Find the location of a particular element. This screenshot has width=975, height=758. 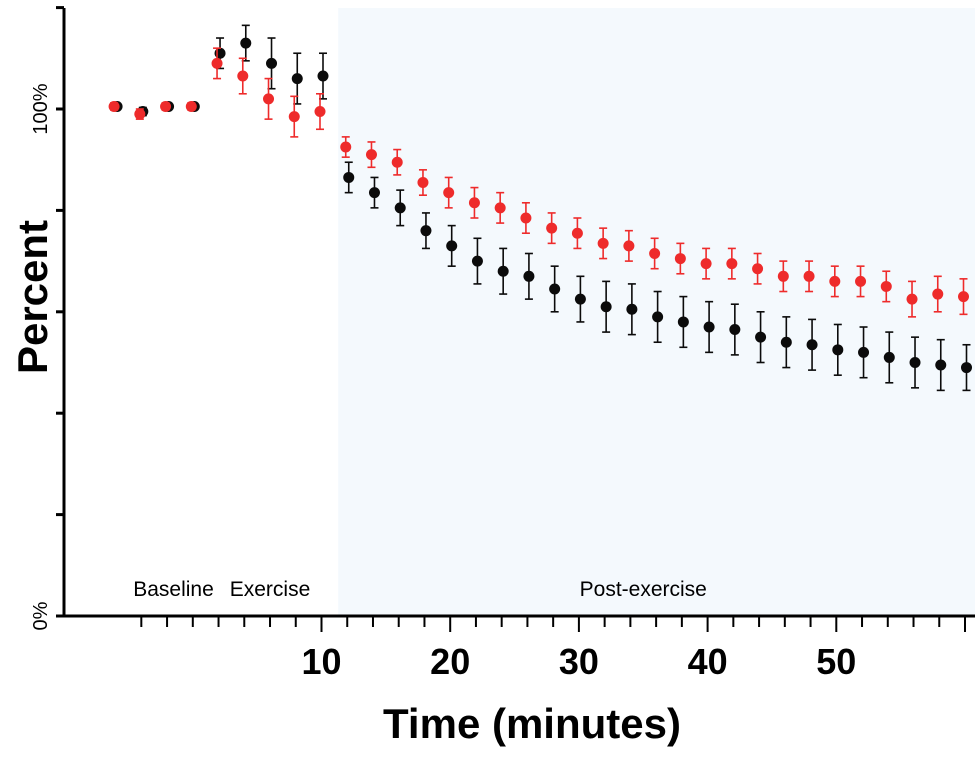

x-tick-labels: 10 20 30 40 50 is located at coordinates (578, 661).